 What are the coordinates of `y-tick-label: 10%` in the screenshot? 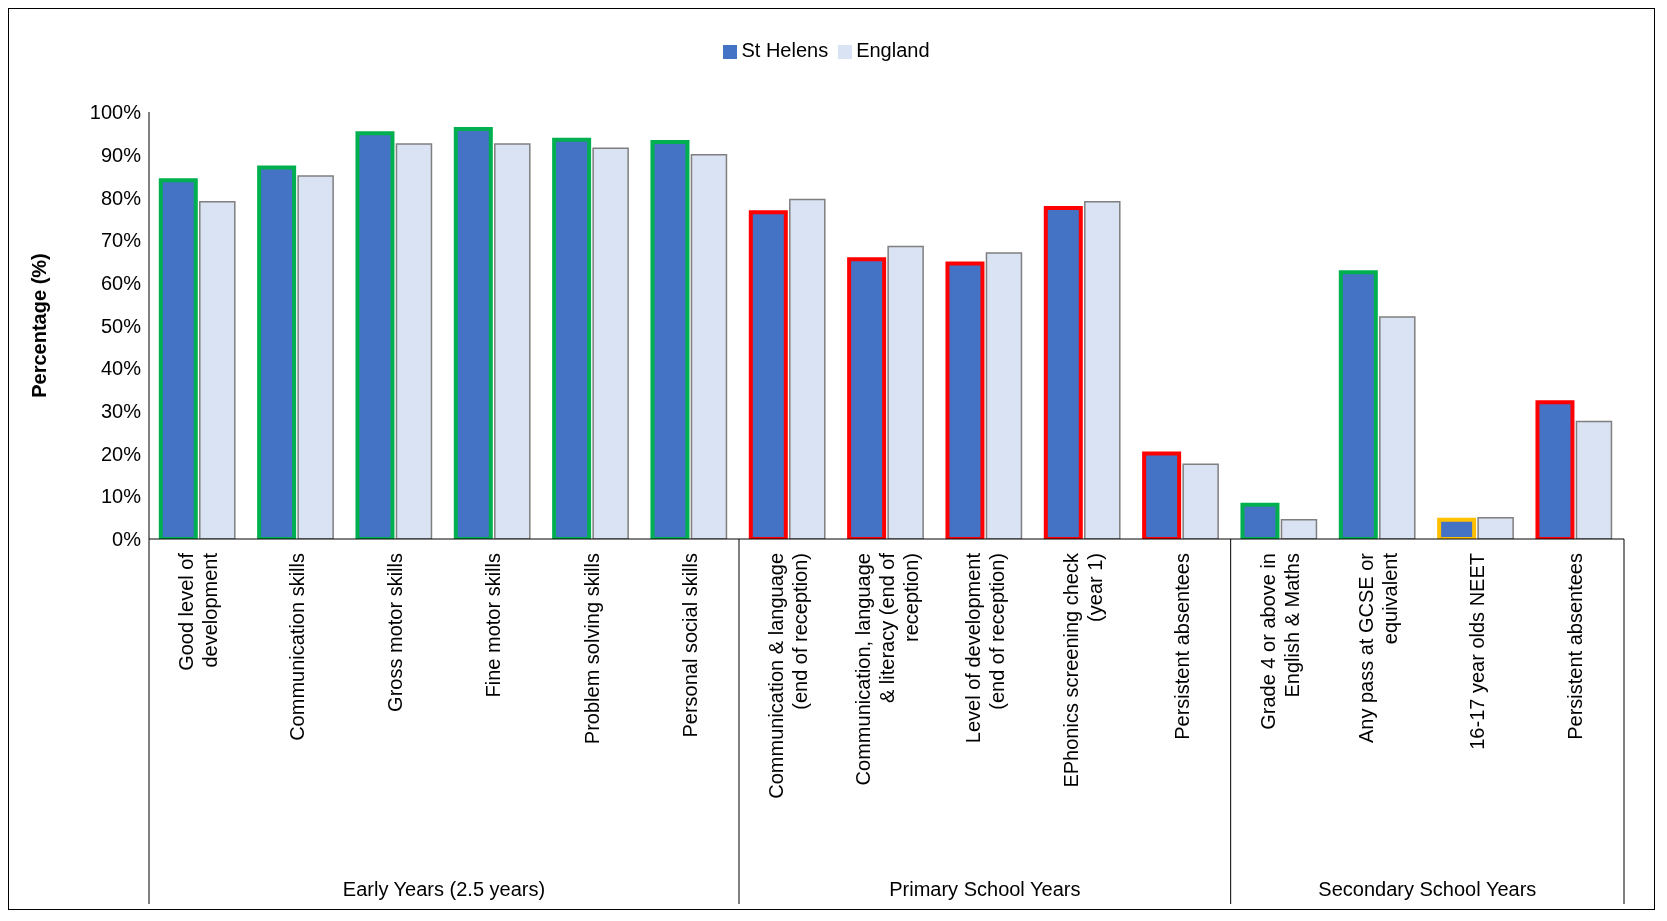 It's located at (121, 496).